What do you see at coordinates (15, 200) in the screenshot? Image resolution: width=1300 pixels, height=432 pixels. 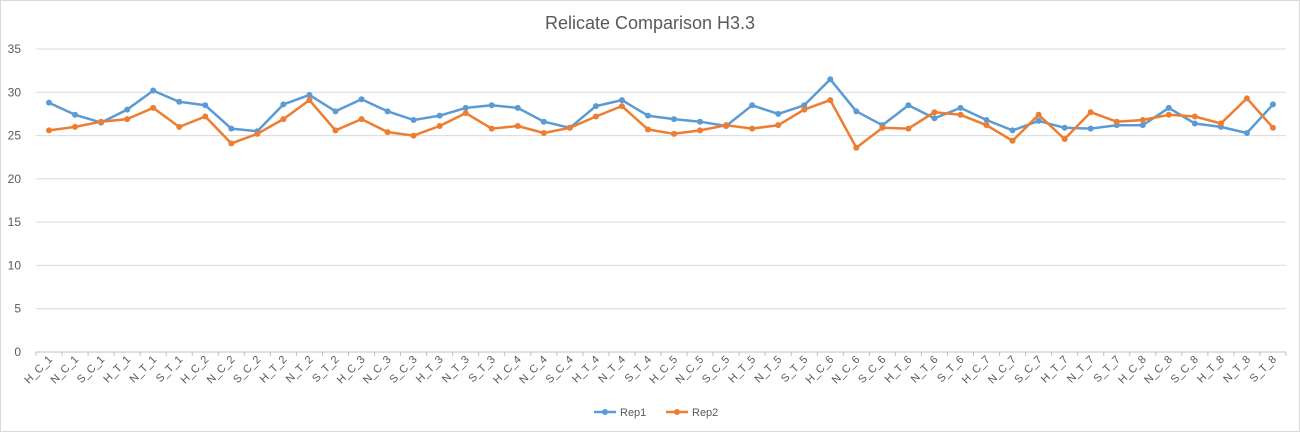 I see `y-axis: 0 5 10 15 20 25 30 35` at bounding box center [15, 200].